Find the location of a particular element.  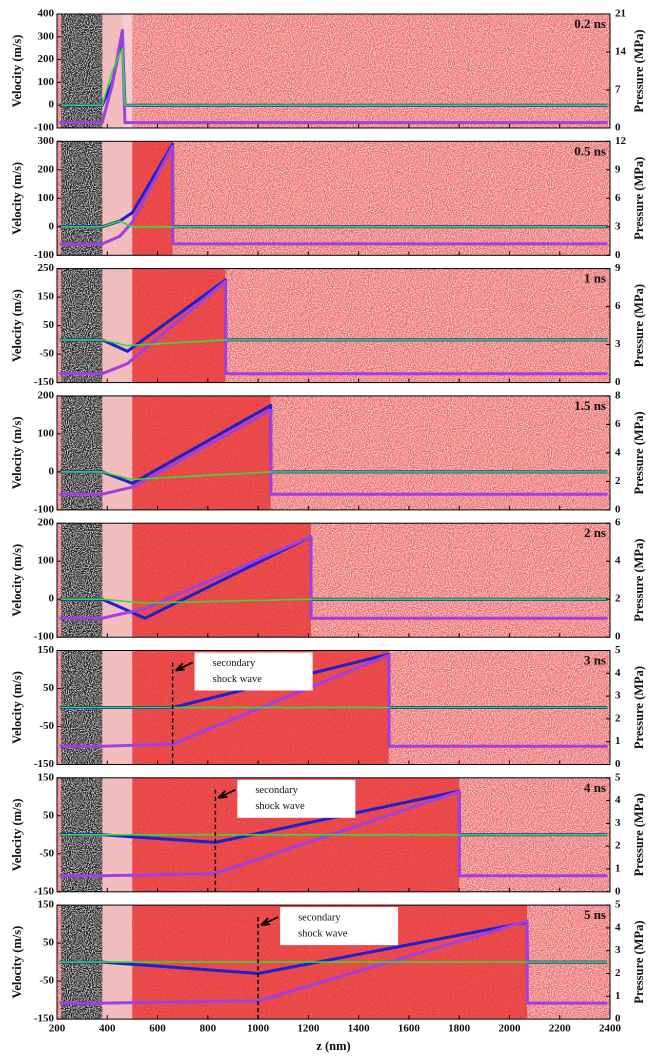

disturbed-region is located at coordinates (206, 580).